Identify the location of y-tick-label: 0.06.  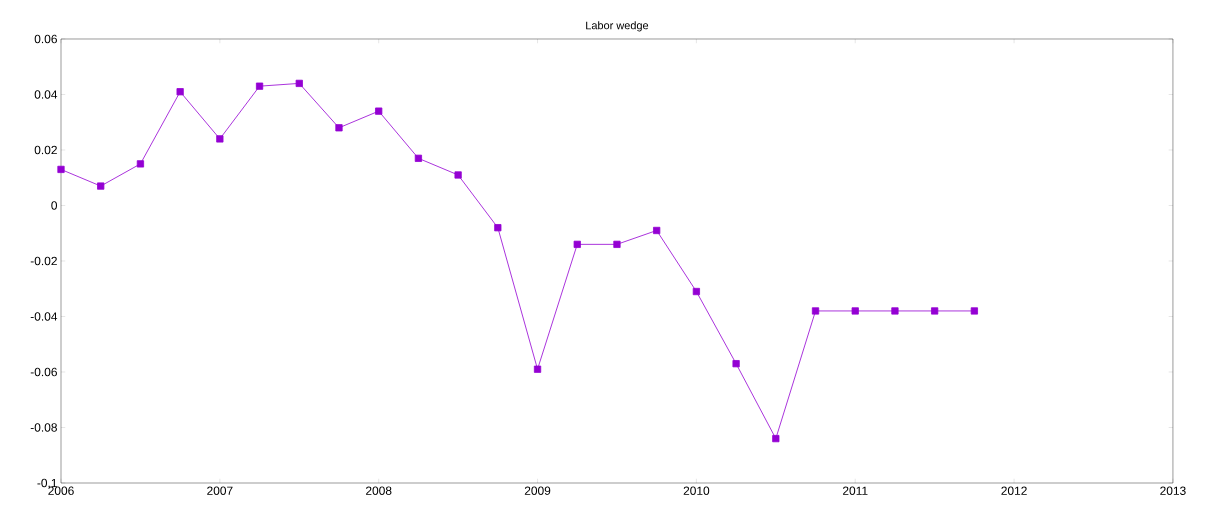
(45, 39).